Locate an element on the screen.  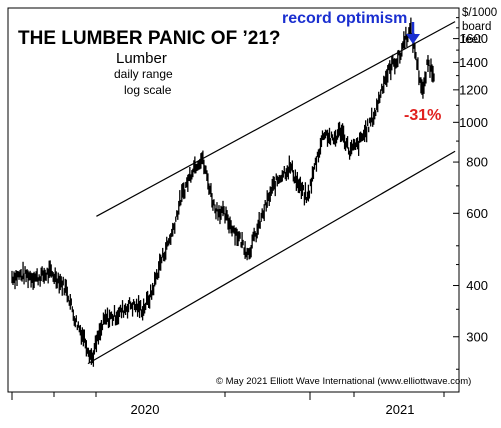
y-axis: 300 400 600 800 1000 1200 1400 1600 is located at coordinates (470, 193).